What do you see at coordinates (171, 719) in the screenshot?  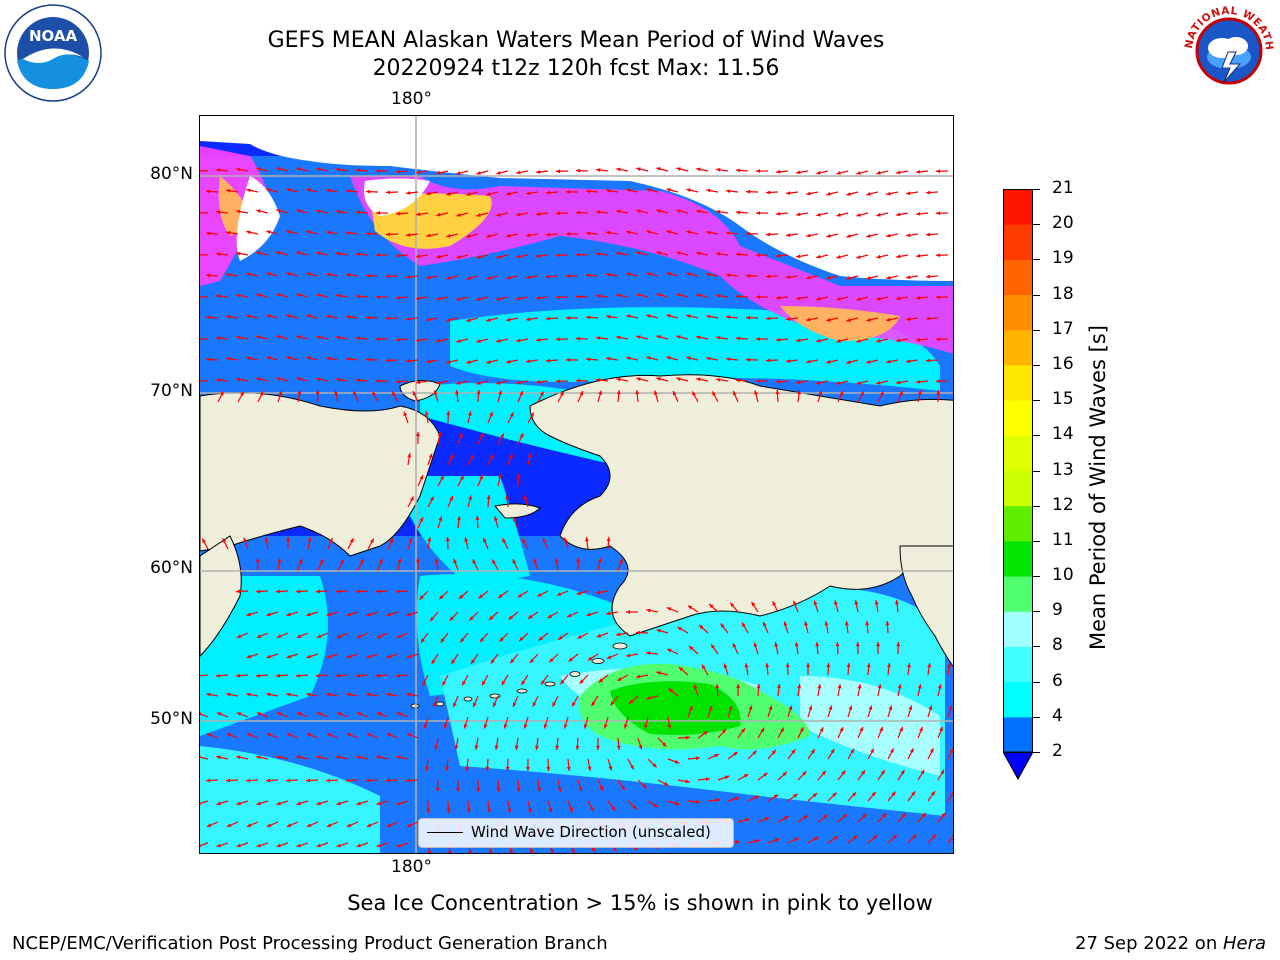 I see `lat-label-50: 50°N` at bounding box center [171, 719].